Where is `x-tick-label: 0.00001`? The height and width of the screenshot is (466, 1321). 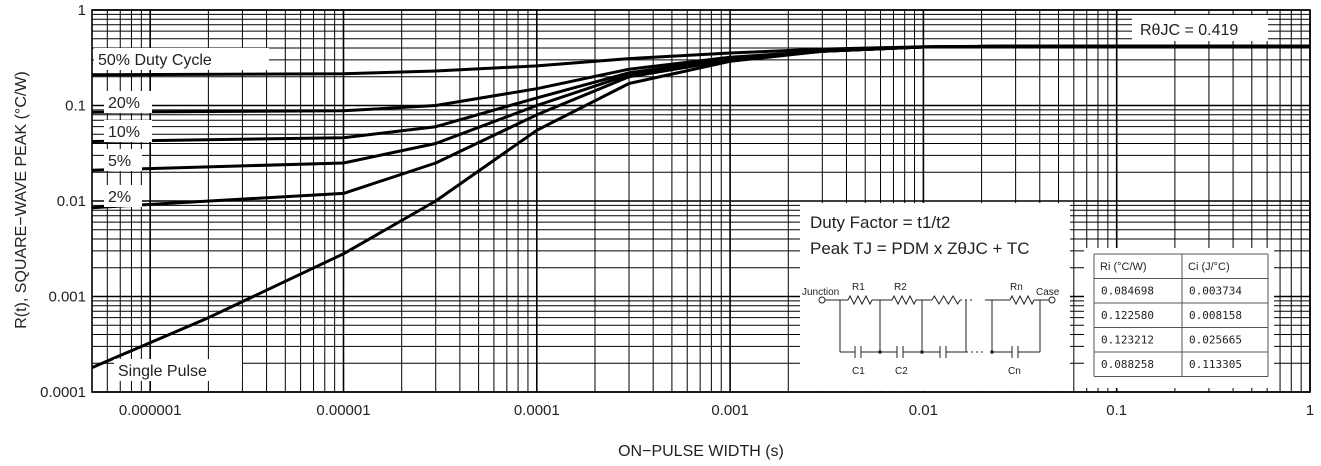 x-tick-label: 0.00001 is located at coordinates (343, 410).